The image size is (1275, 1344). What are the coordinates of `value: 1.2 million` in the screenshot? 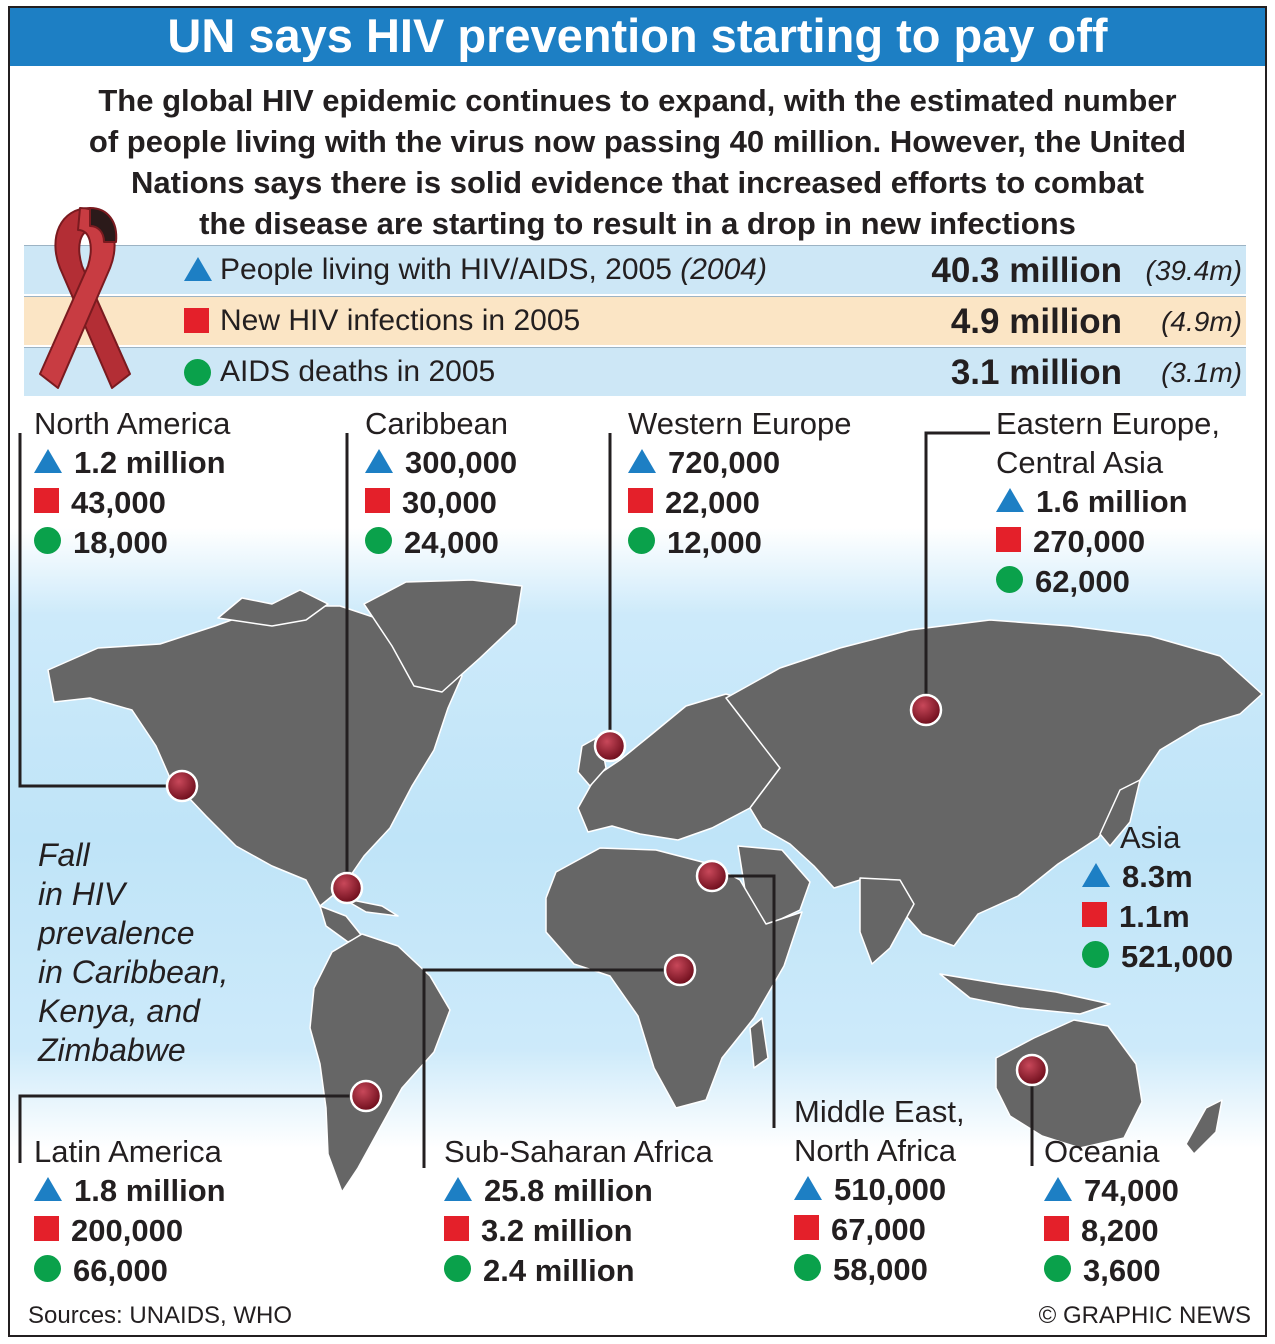 It's located at (150, 462).